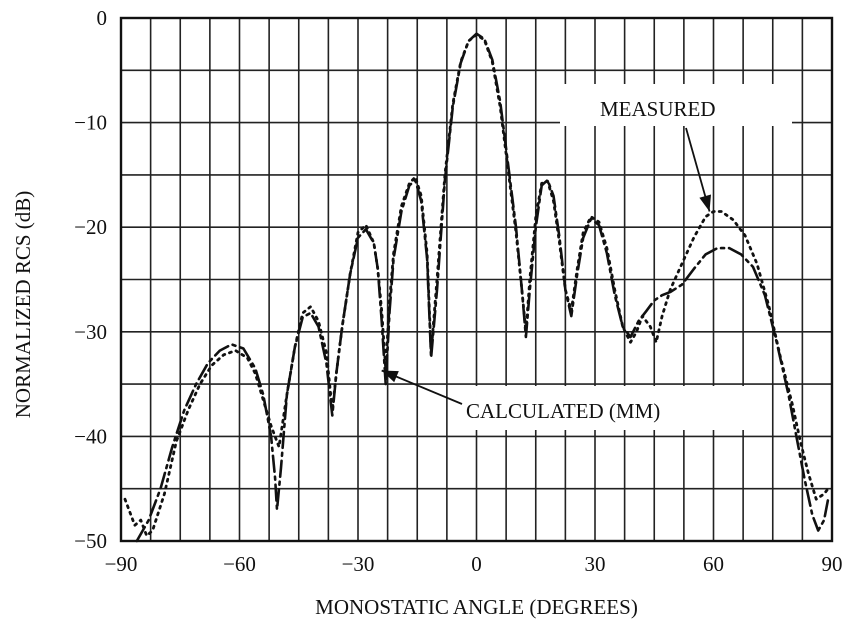 Image resolution: width=850 pixels, height=630 pixels. I want to click on y-tick-label: −50, so click(90, 541).